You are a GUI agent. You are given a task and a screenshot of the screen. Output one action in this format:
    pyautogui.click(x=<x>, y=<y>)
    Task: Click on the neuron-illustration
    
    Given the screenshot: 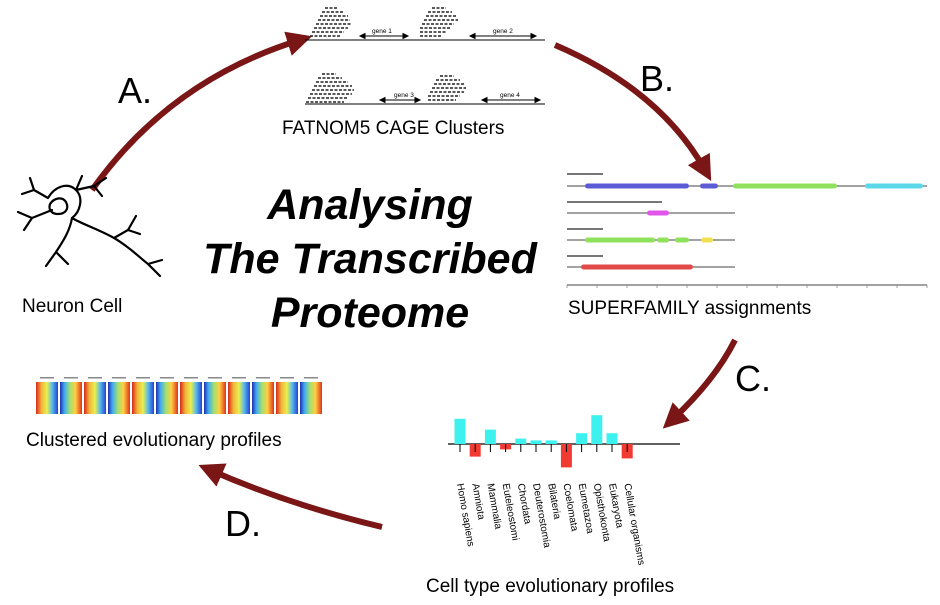 What is the action you would take?
    pyautogui.click(x=90, y=226)
    